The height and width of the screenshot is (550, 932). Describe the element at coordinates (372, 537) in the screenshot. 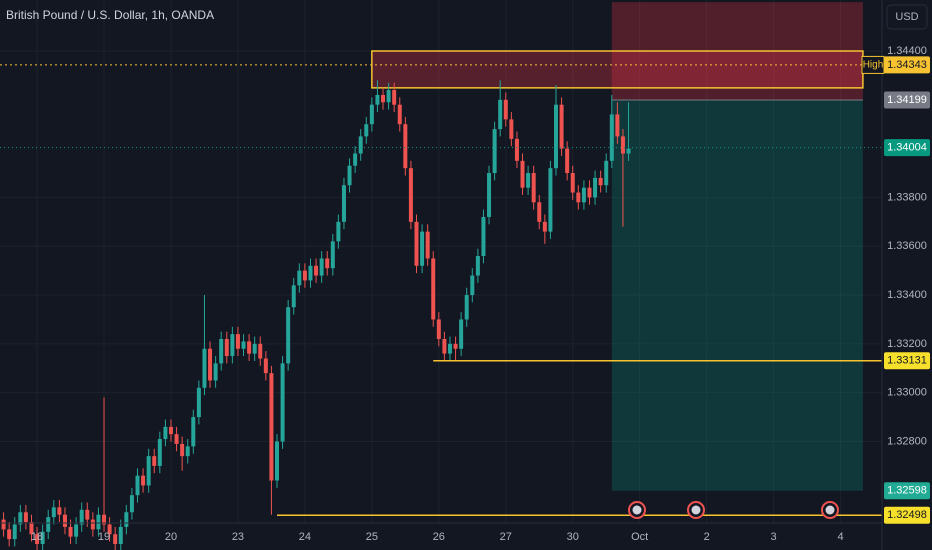

I see `x-tick-label: 25` at that location.